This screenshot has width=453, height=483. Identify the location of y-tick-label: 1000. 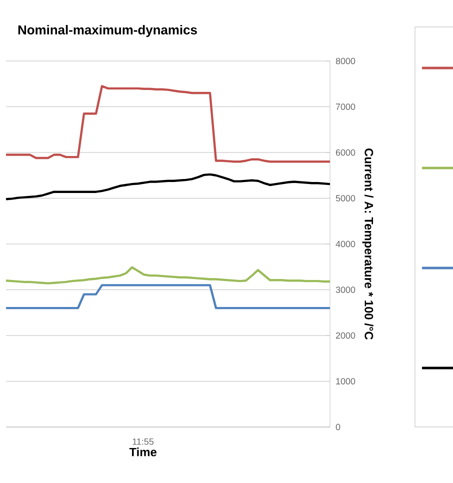
(346, 381).